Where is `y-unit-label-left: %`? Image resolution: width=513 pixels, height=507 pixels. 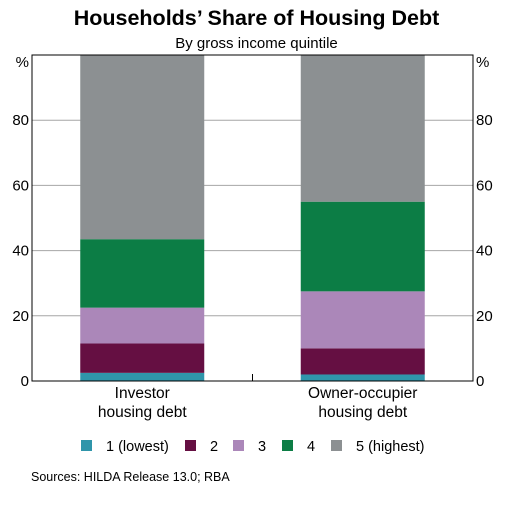
y-unit-label-left: % is located at coordinates (22, 62).